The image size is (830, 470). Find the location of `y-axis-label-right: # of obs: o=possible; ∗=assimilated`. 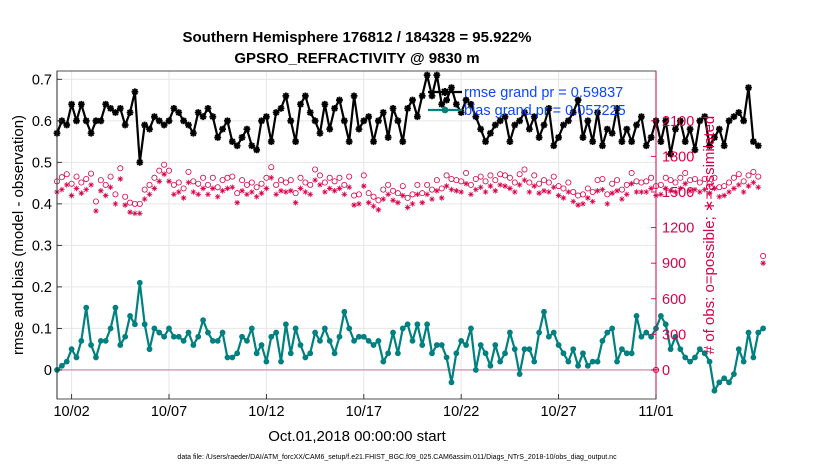

y-axis-label-right: # of obs: o=possible; ∗=assimilated is located at coordinates (709, 235).